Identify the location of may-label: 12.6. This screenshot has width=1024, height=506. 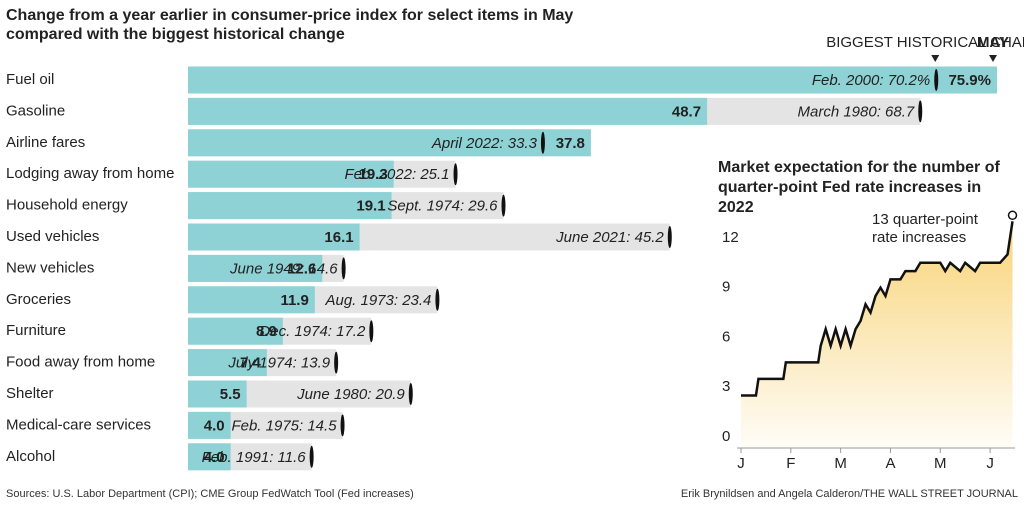
(301, 268).